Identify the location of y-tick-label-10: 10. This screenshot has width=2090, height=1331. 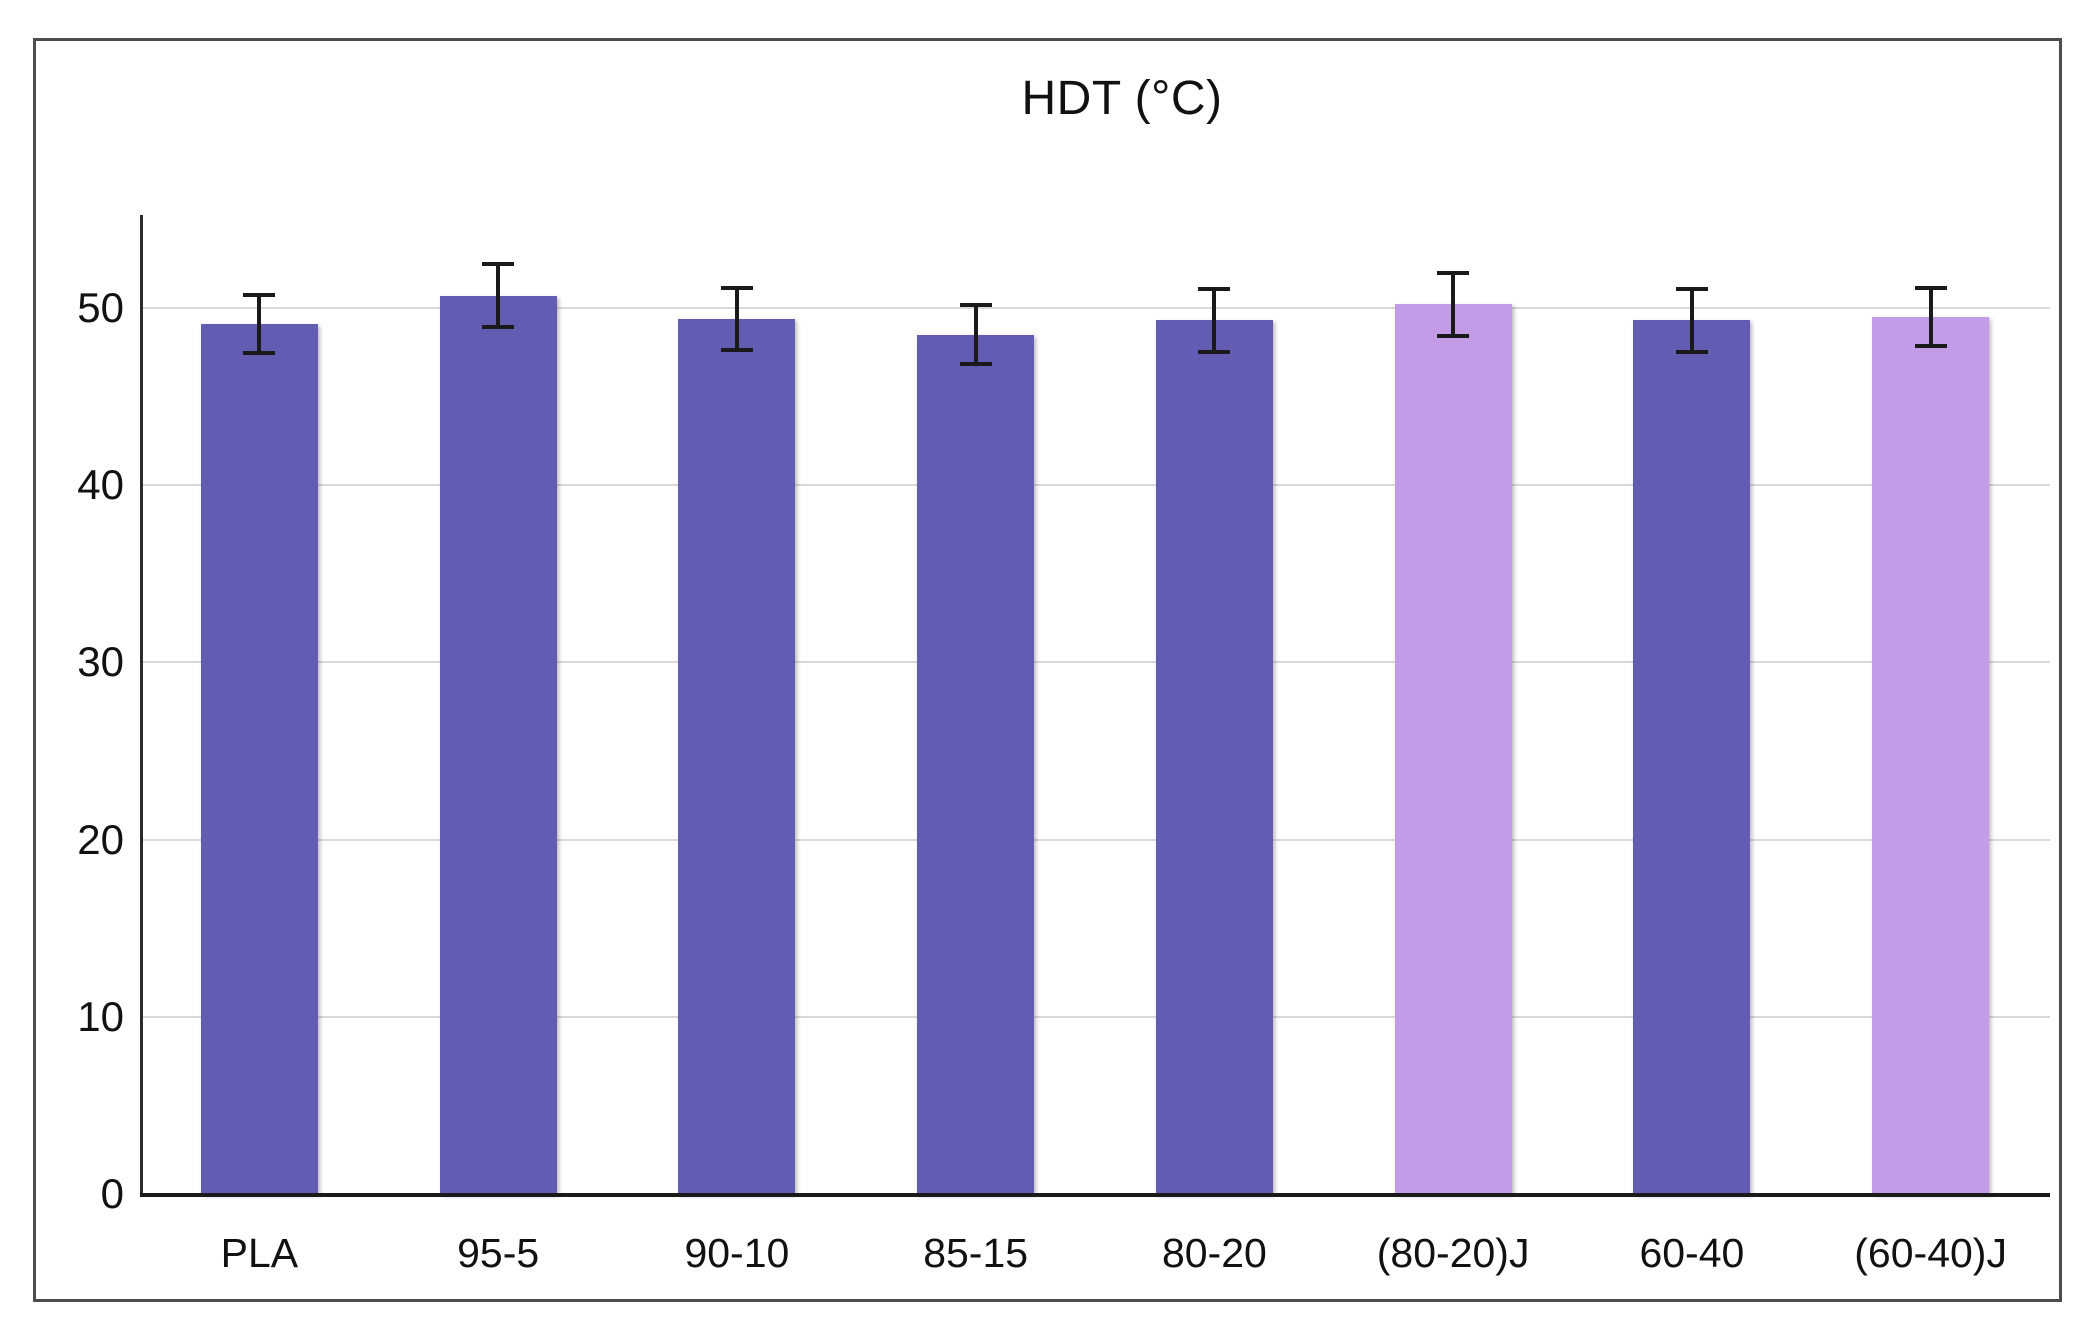
(100, 1016).